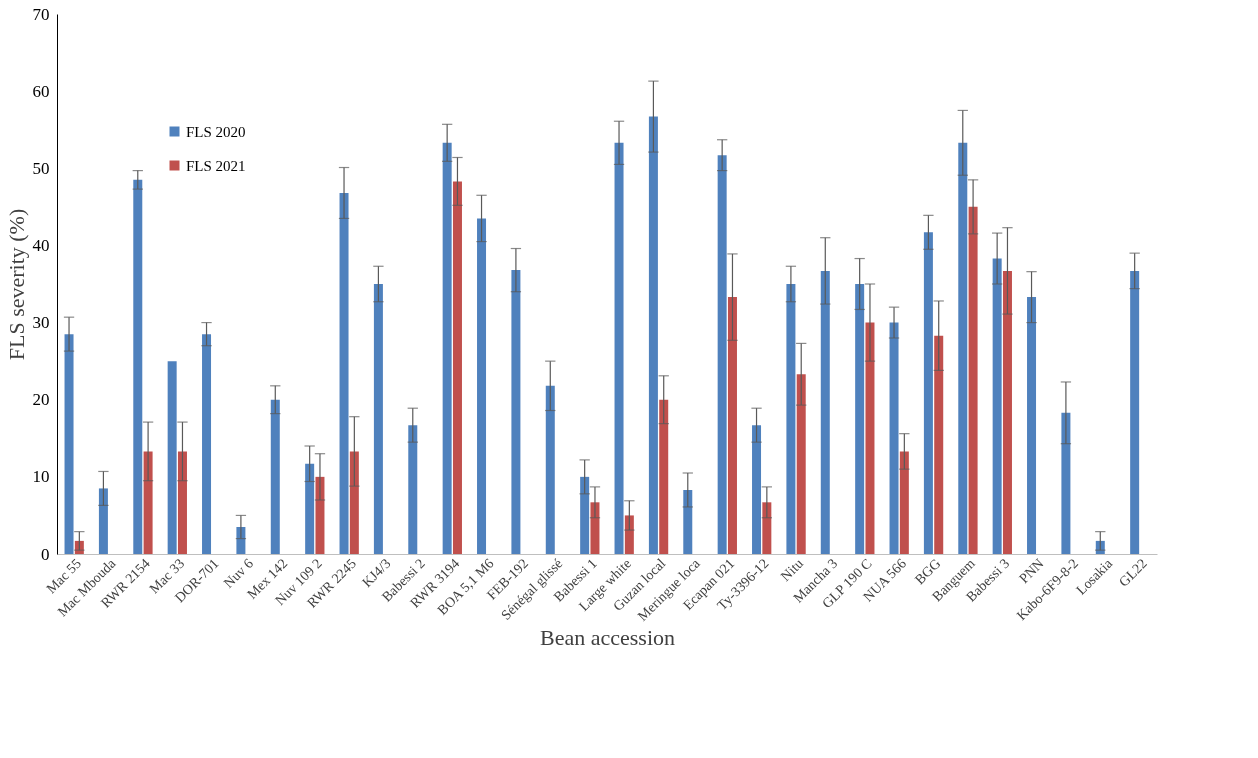 The width and height of the screenshot is (1258, 758). I want to click on y-tick-label: 60, so click(41, 91).